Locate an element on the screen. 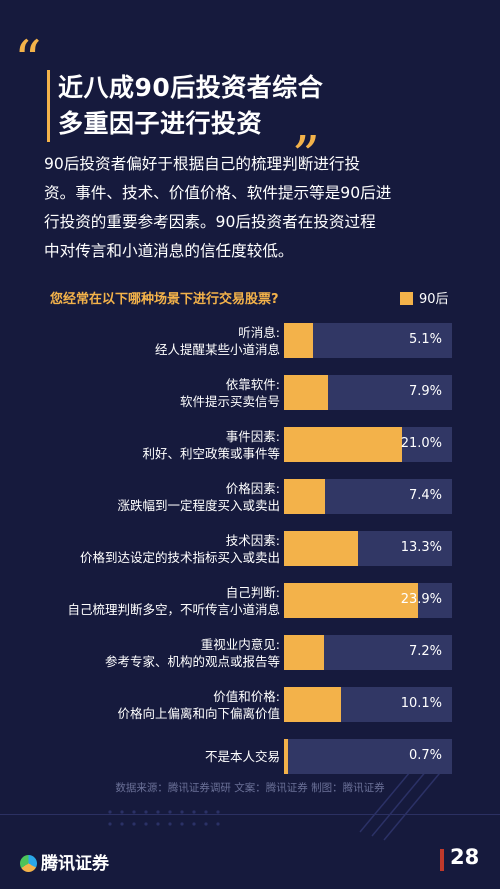 Image resolution: width=500 pixels, height=889 pixels. brand-logo: 腾讯证券 is located at coordinates (64, 861).